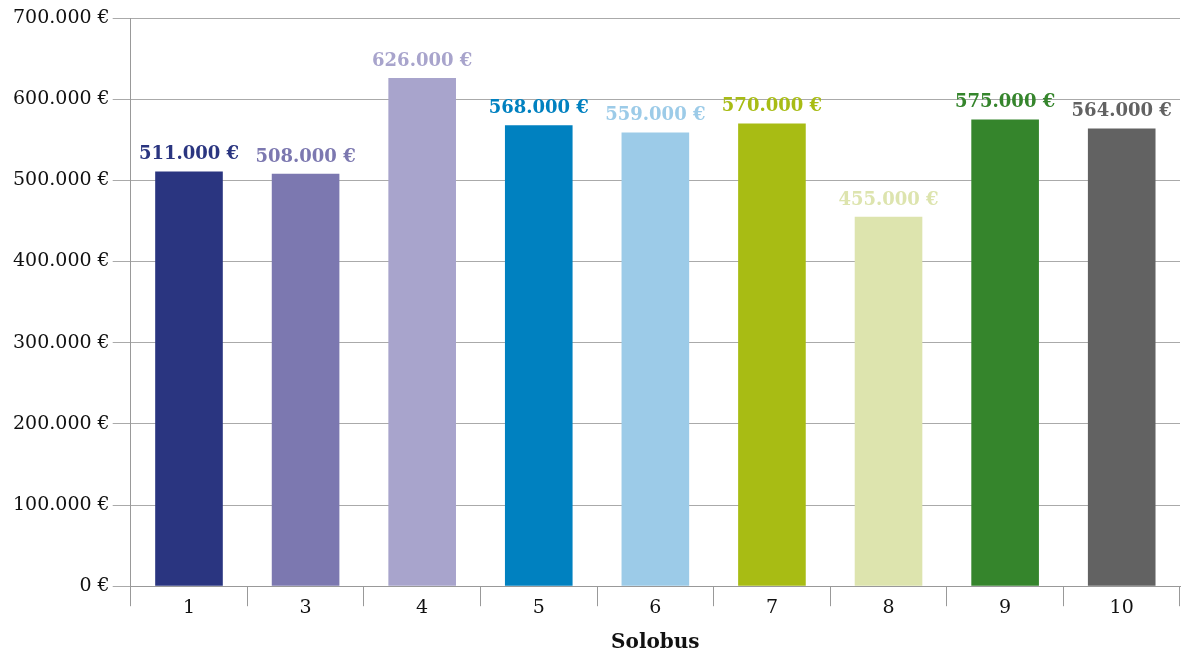 Image resolution: width=1192 pixels, height=663 pixels. Describe the element at coordinates (772, 105) in the screenshot. I see `data-label: 570.000 €` at that location.